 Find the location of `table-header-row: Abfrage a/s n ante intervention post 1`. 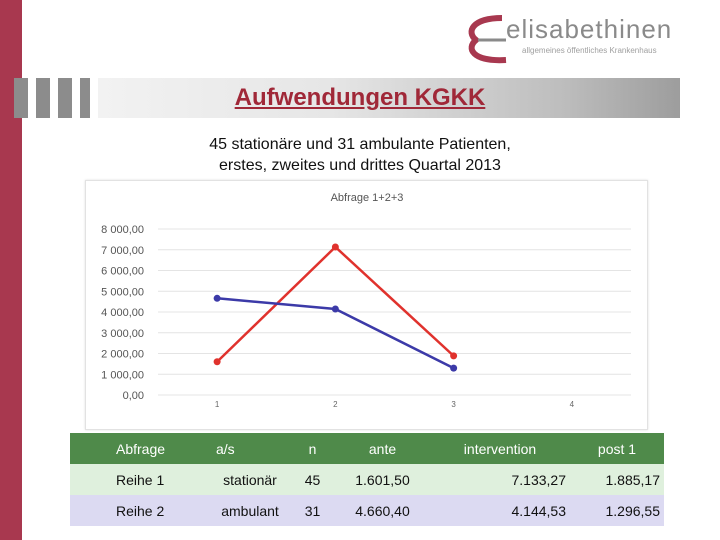

table-header-row: Abfrage a/s n ante intervention post 1 is located at coordinates (367, 448).